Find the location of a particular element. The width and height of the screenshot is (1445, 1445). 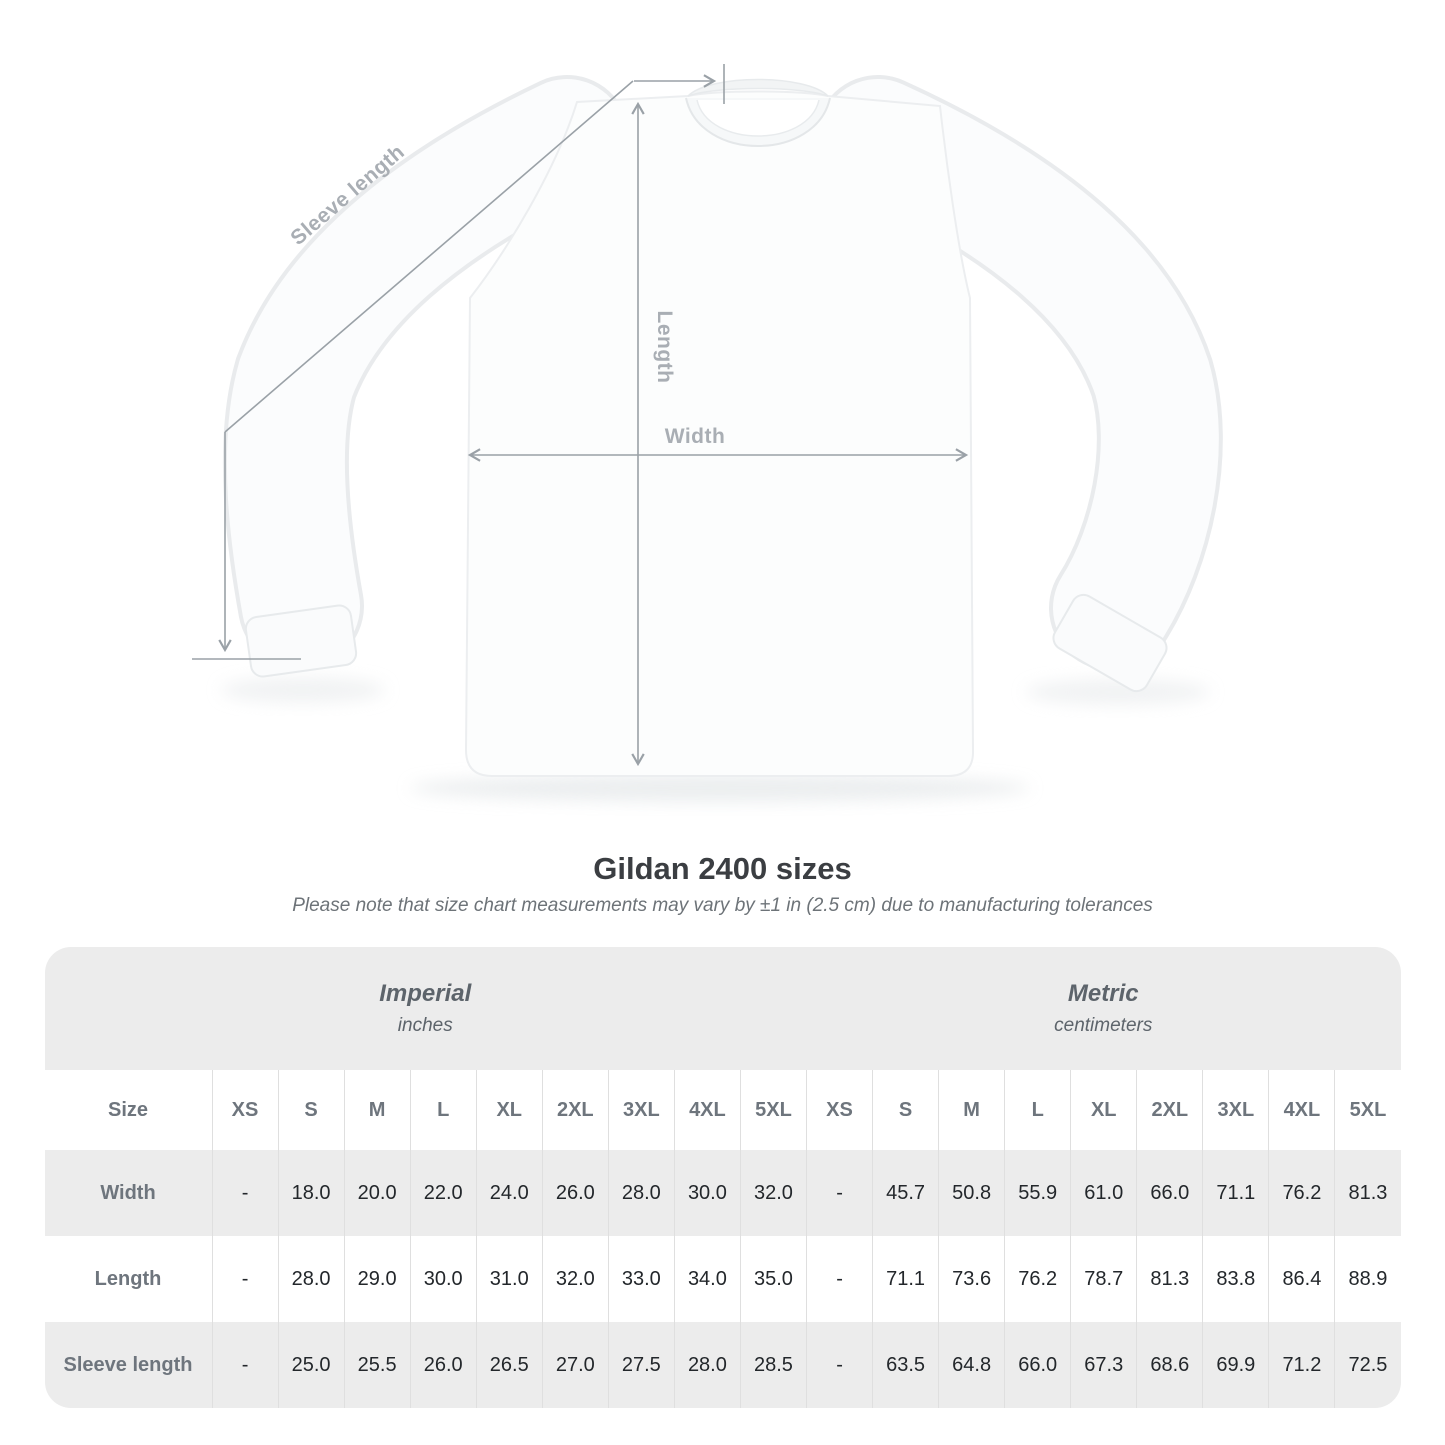

imperial-value: 26.5 is located at coordinates (508, 1365).